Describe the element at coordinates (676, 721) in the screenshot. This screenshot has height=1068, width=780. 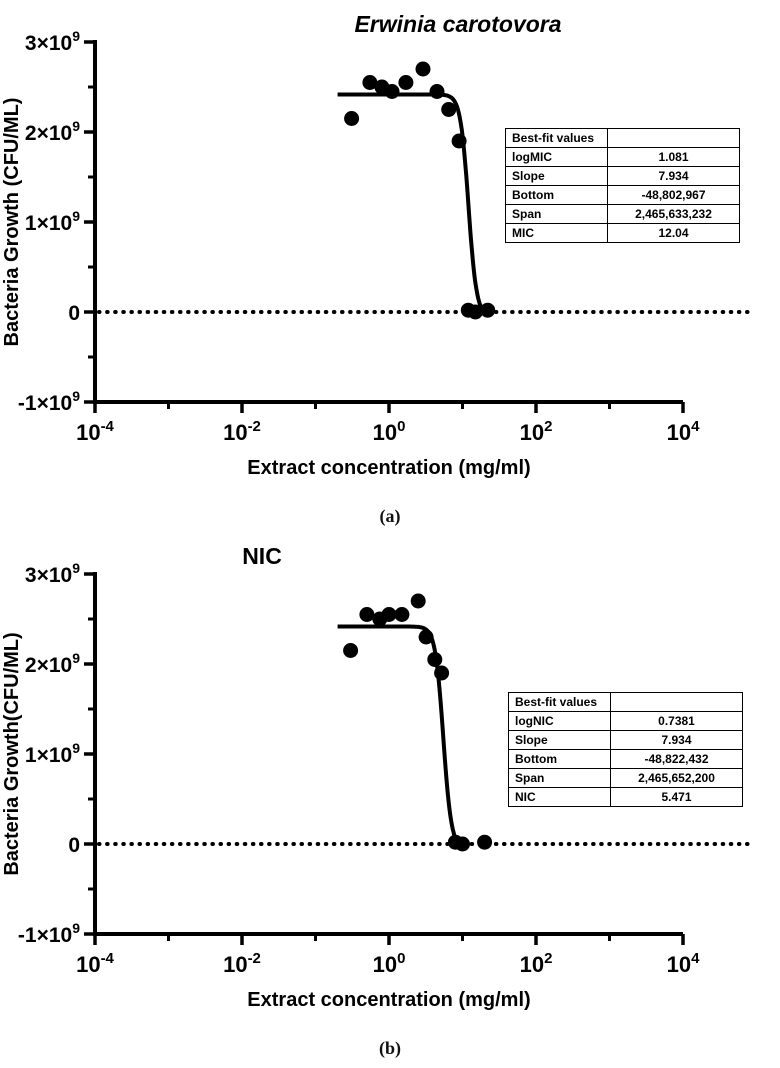
I see `fit-param-value: 0.7381` at that location.